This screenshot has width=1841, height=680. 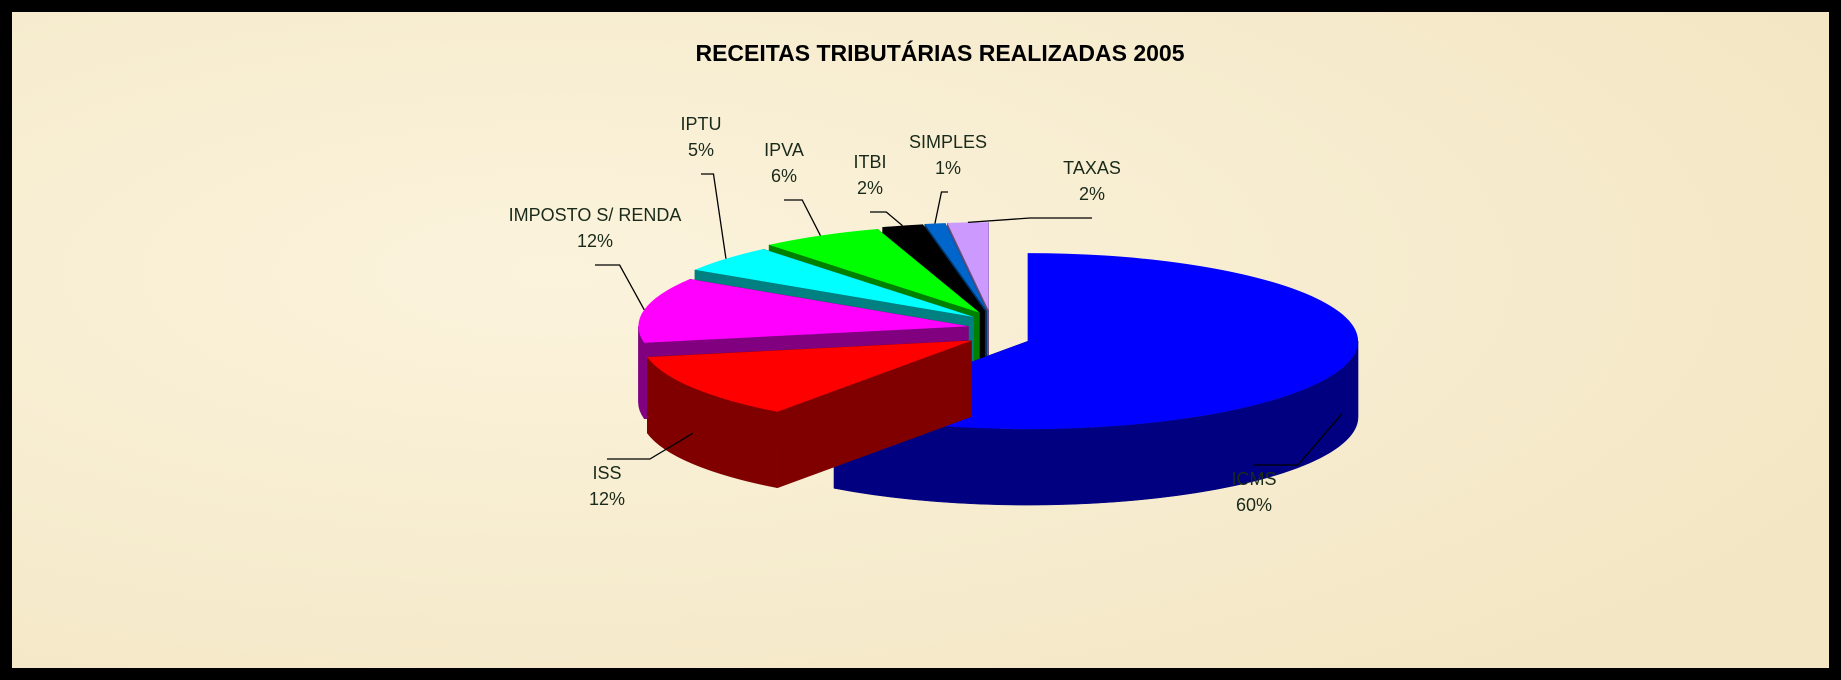 What do you see at coordinates (869, 162) in the screenshot?
I see `slice-label: ITBI` at bounding box center [869, 162].